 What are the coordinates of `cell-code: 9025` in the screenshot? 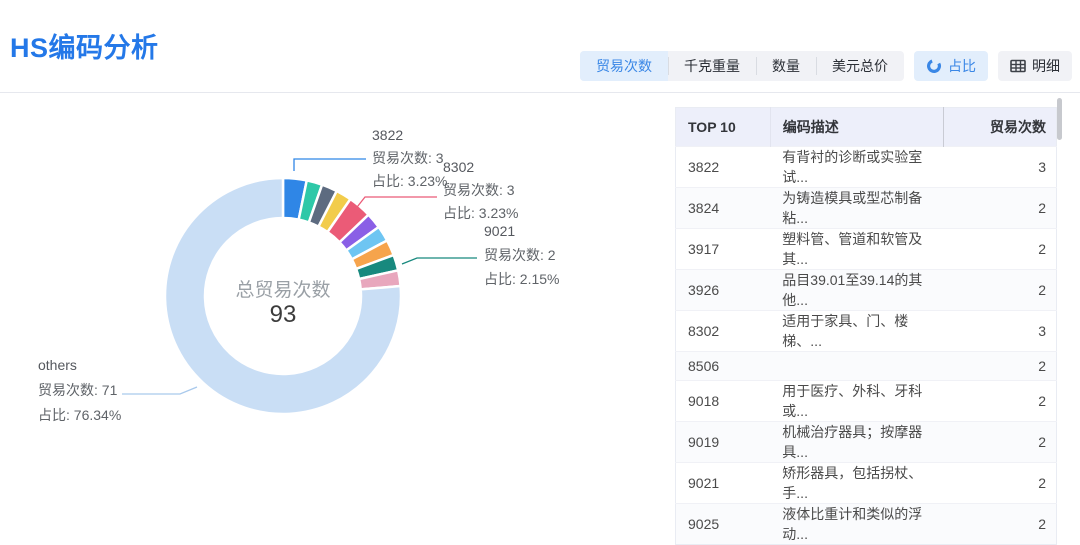 It's located at (723, 524).